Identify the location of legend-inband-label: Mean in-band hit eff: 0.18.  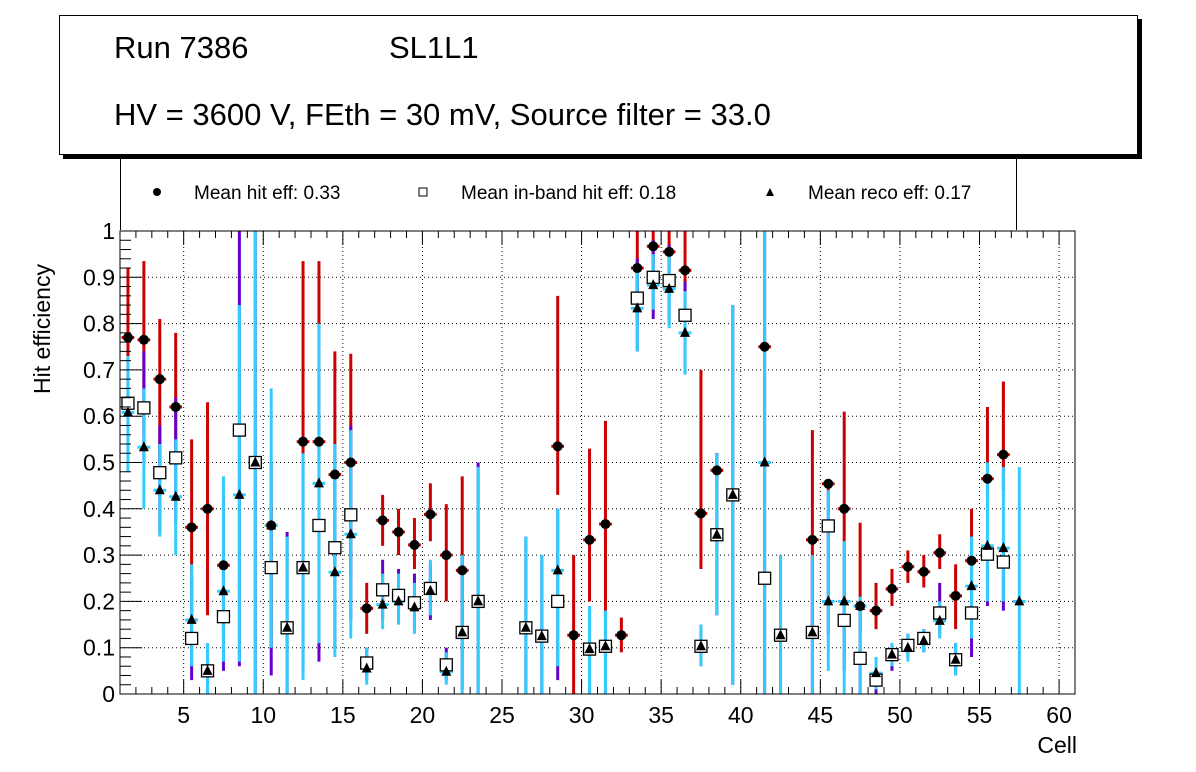
(569, 193).